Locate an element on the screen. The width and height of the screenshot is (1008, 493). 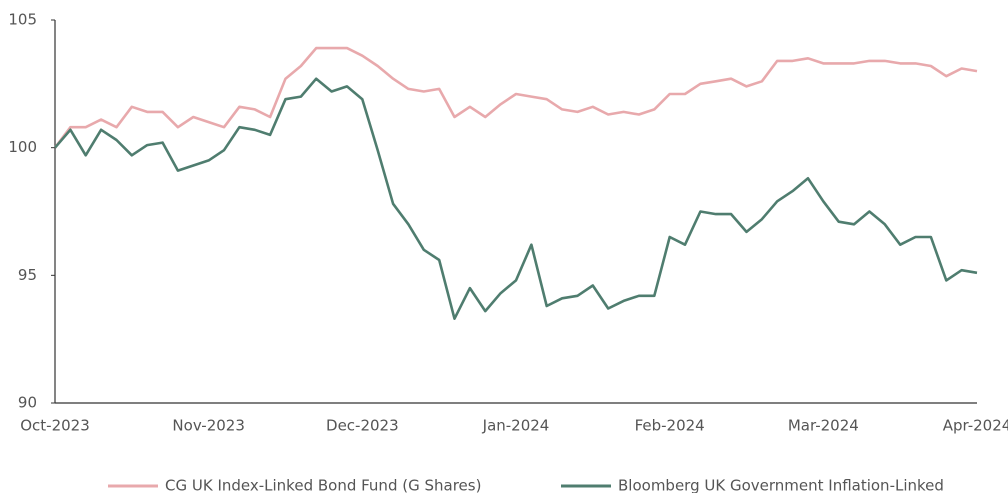
legend-label: CG UK Index-Linked Bond Fund (G Shares) is located at coordinates (323, 485).